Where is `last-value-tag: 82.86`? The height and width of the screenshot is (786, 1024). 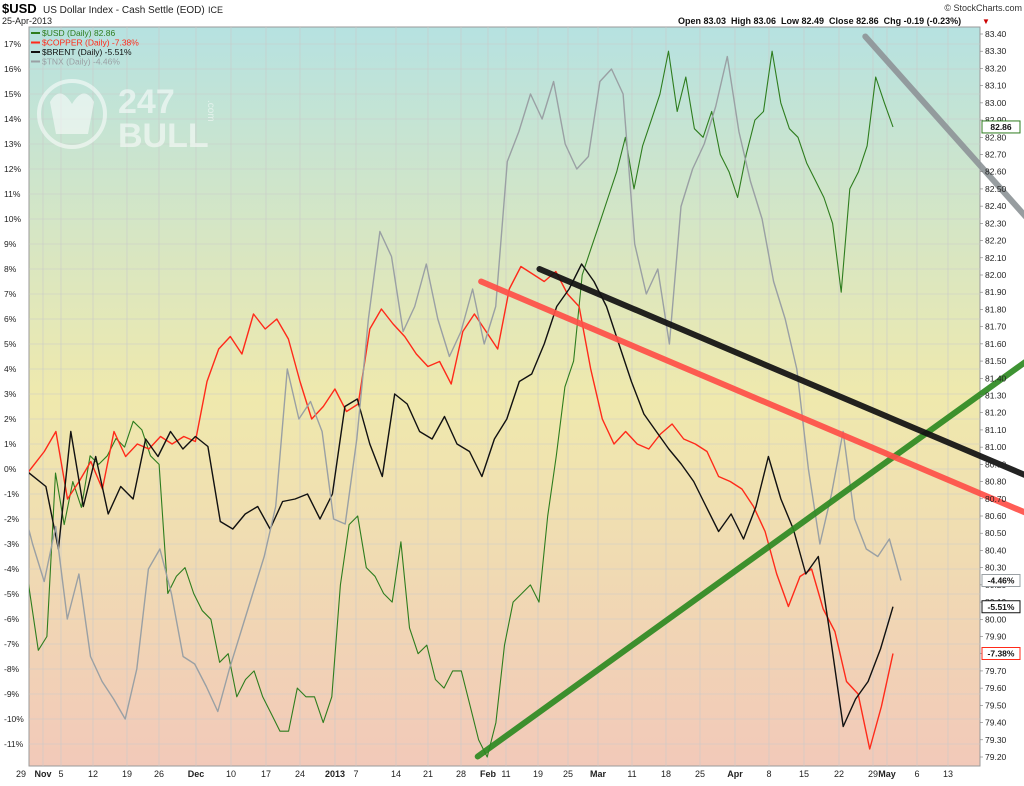 last-value-tag: 82.86 is located at coordinates (1001, 127).